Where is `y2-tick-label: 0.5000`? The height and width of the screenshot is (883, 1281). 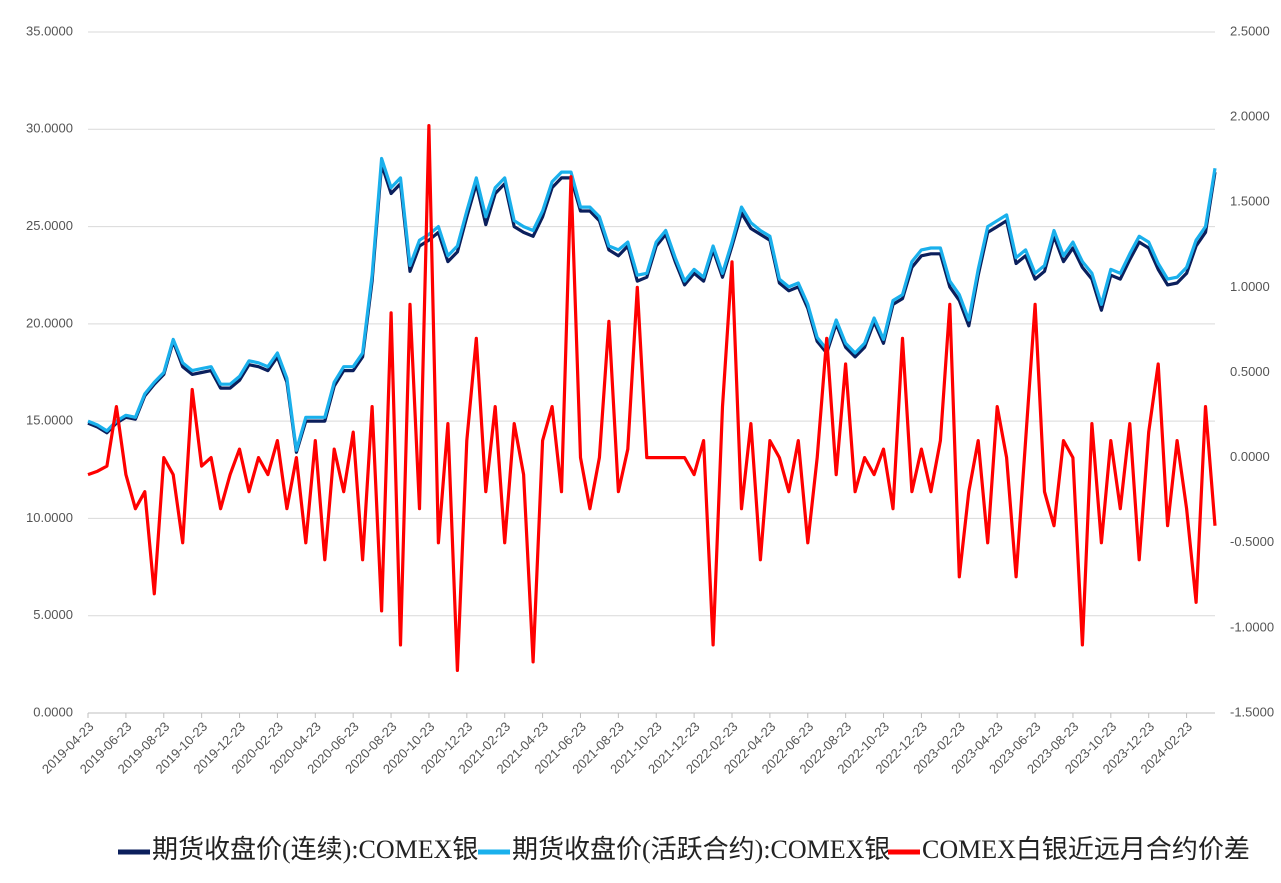
y2-tick-label: 0.5000 is located at coordinates (1250, 371).